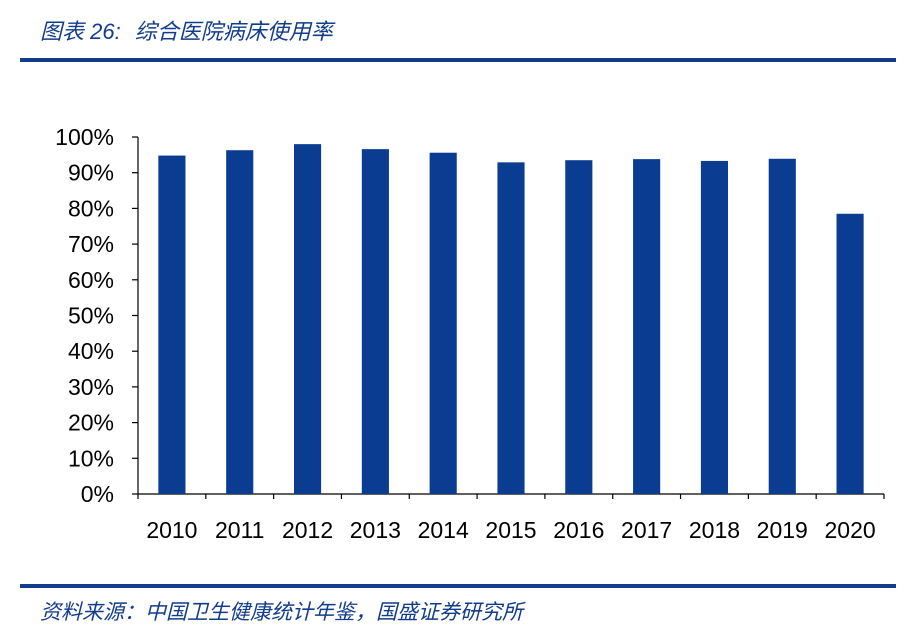  Describe the element at coordinates (91, 280) in the screenshot. I see `y-tick-label: 60%` at that location.